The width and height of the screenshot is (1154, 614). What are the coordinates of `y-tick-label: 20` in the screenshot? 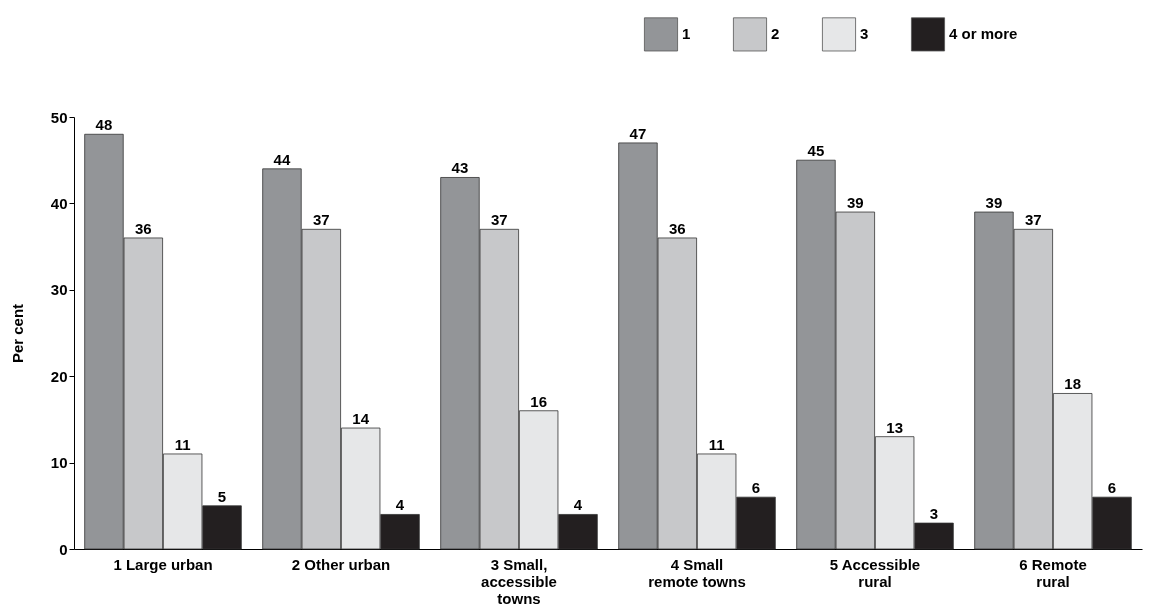 It's located at (59, 376).